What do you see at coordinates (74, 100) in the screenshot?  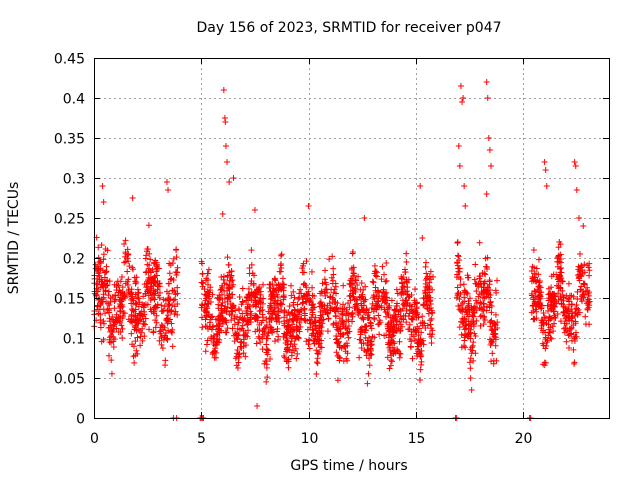 I see `y-tick-label: 0.4` at bounding box center [74, 100].